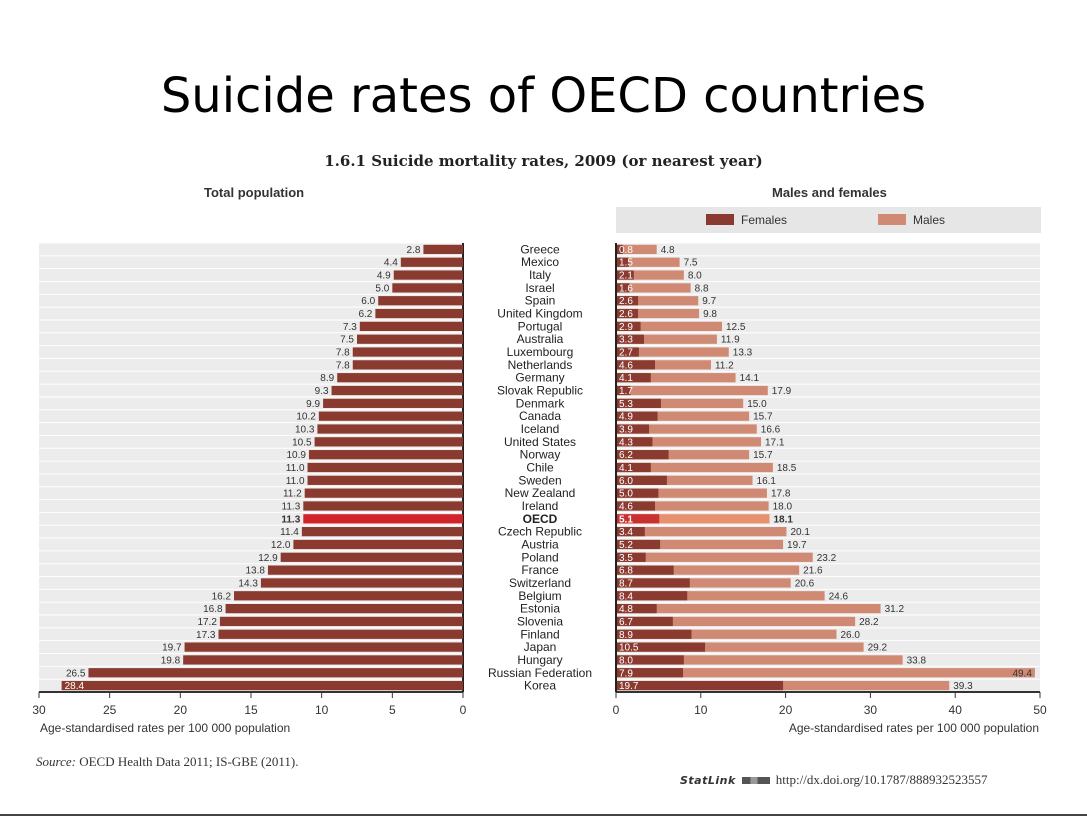 Image resolution: width=1087 pixels, height=818 pixels. What do you see at coordinates (759, 660) in the screenshot?
I see `males-bar-hungary` at bounding box center [759, 660].